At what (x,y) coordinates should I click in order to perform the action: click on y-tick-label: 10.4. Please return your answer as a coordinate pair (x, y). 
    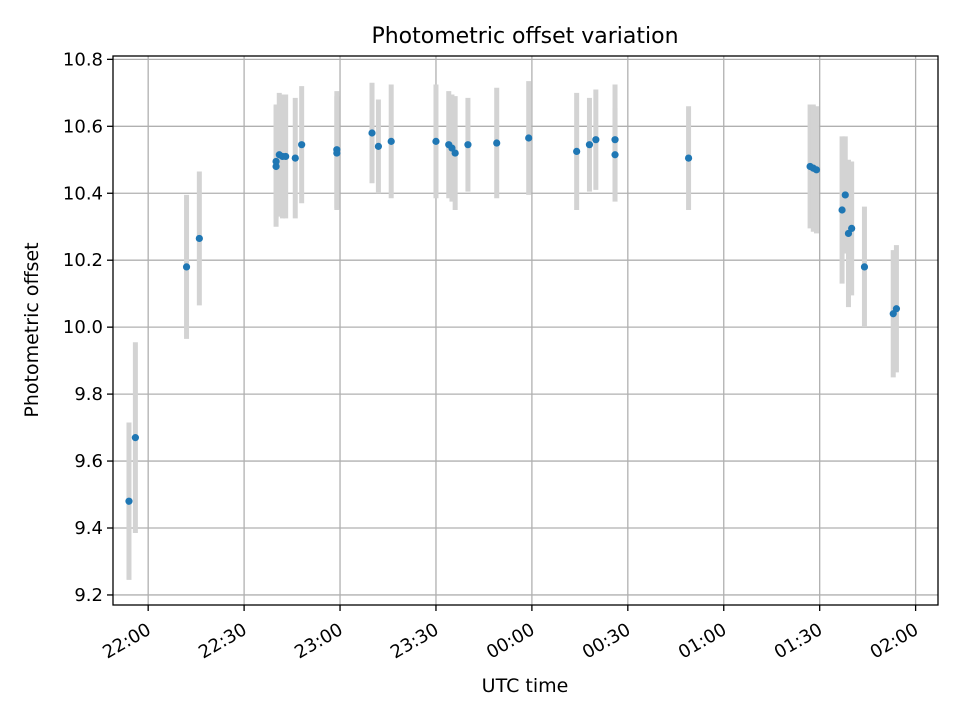
    Looking at the image, I should click on (83, 193).